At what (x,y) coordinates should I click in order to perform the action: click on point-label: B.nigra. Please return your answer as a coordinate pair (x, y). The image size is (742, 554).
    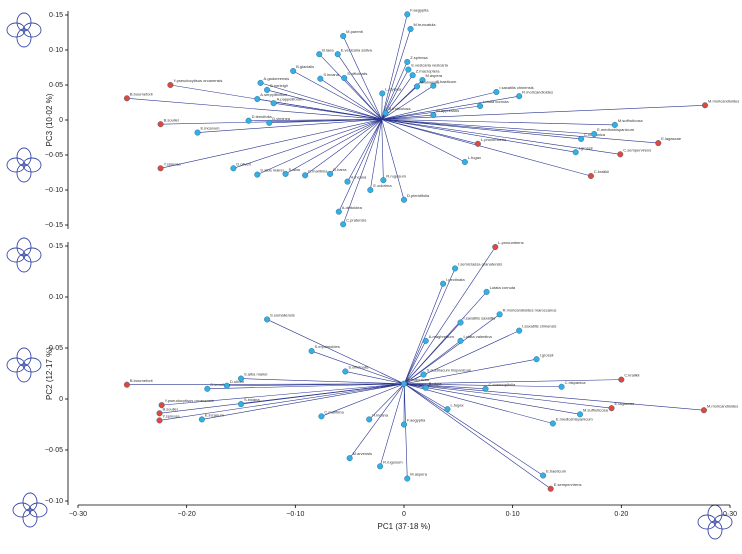
    Looking at the image, I should click on (435, 383).